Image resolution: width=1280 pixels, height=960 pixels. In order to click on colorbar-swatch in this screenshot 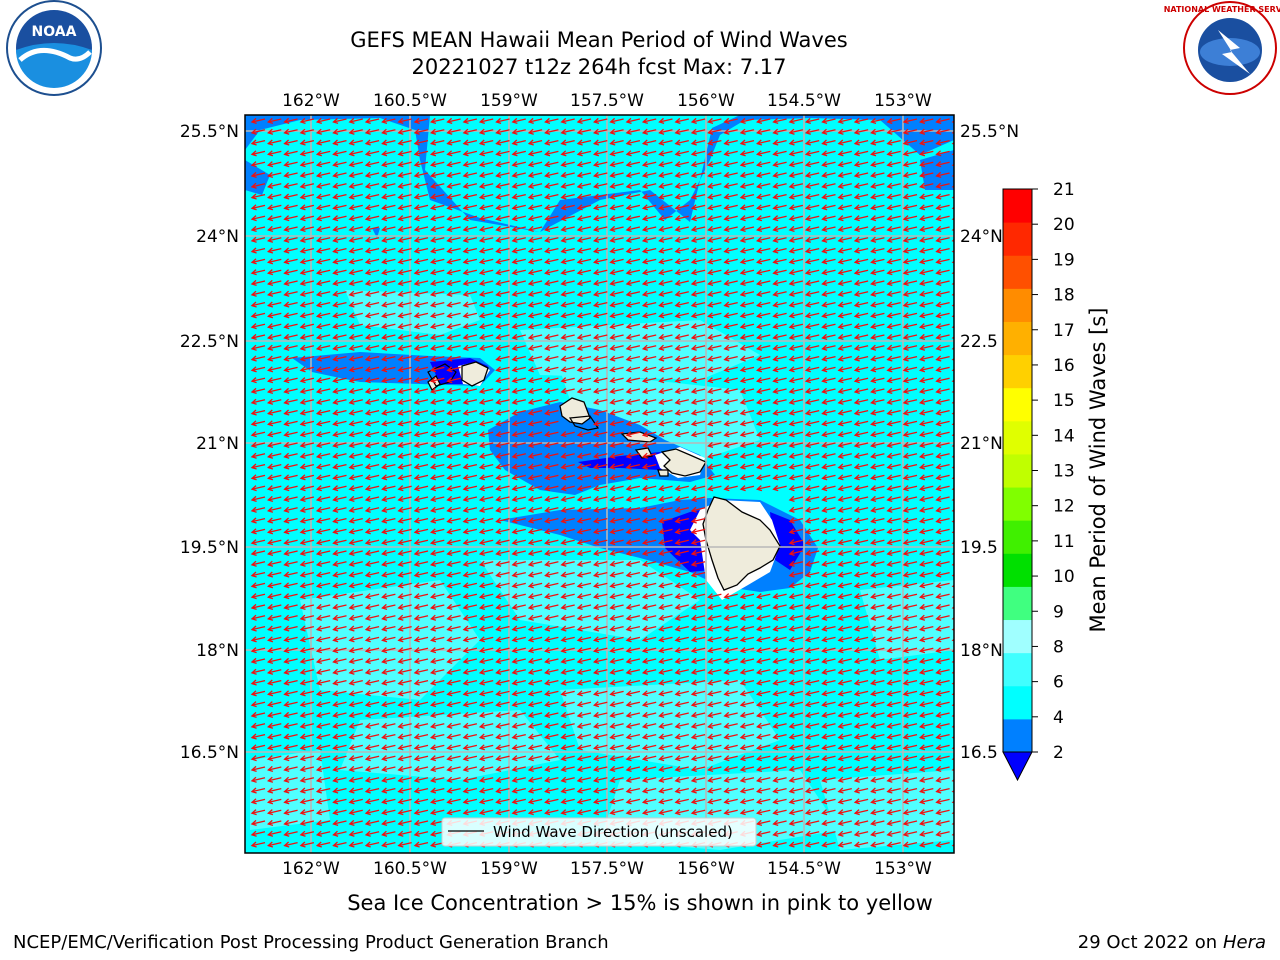, I will do `click(1017, 404)`.